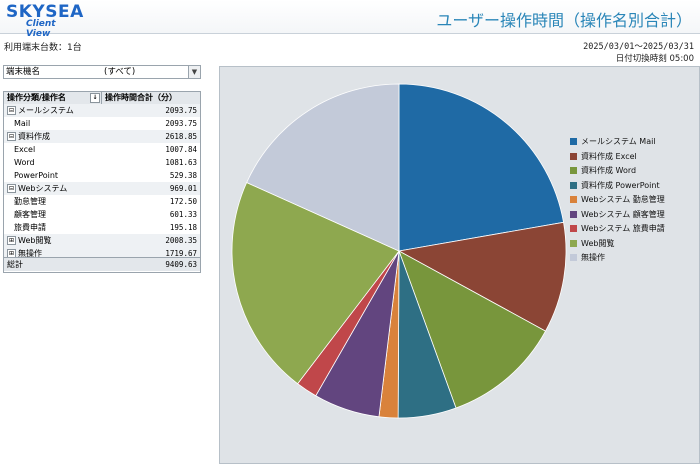  What do you see at coordinates (181, 149) in the screenshot?
I see `row-value: 1007.84` at bounding box center [181, 149].